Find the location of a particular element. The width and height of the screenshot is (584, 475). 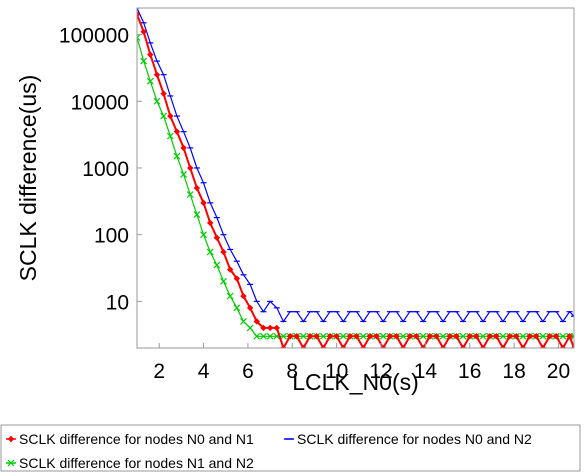

y-tick-label: 10000 is located at coordinates (100, 102).